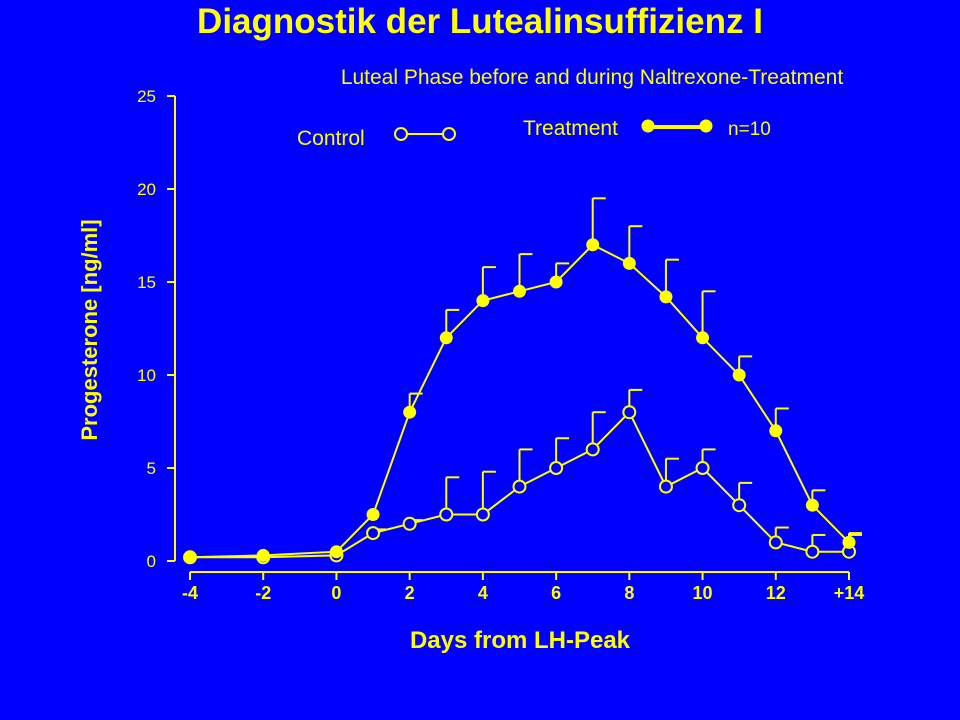 This screenshot has width=960, height=720. I want to click on x-tick-label: -4, so click(190, 593).